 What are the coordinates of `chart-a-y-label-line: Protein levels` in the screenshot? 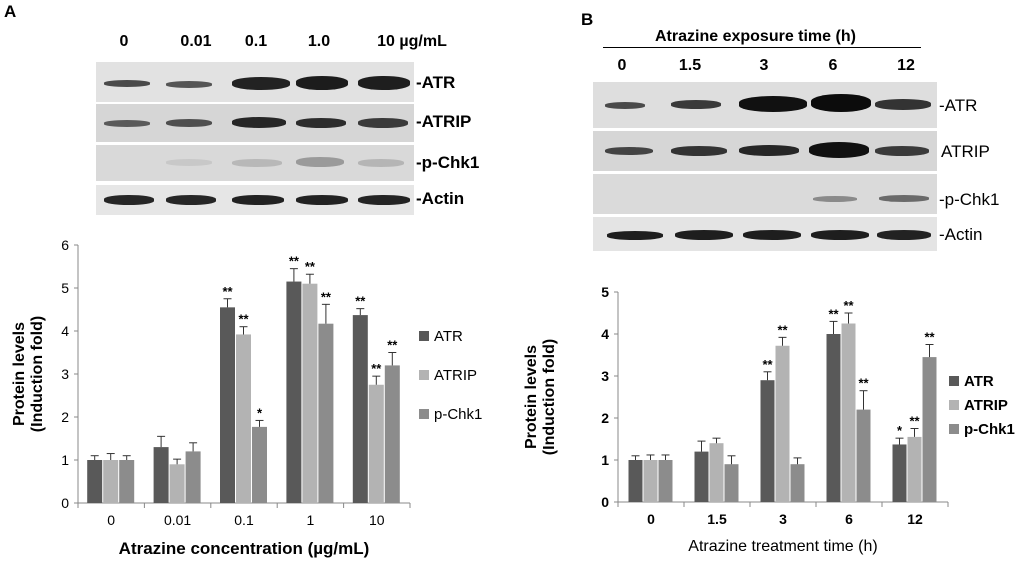 It's located at (19, 374).